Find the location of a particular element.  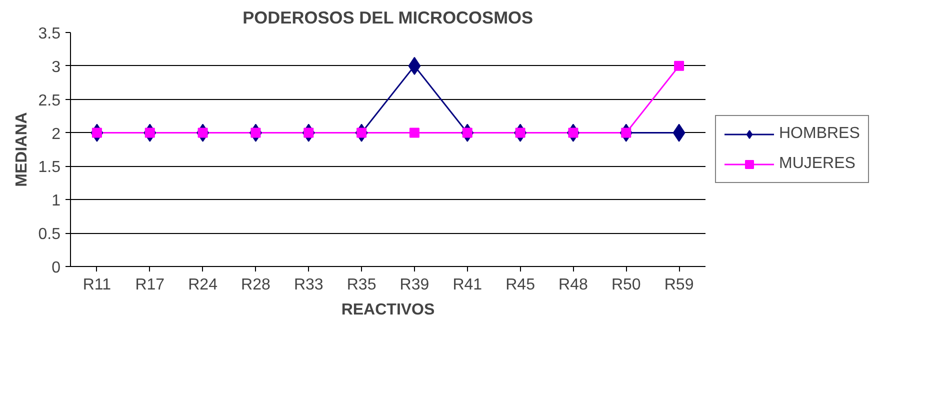

x-tick-label: R45 is located at coordinates (521, 285).